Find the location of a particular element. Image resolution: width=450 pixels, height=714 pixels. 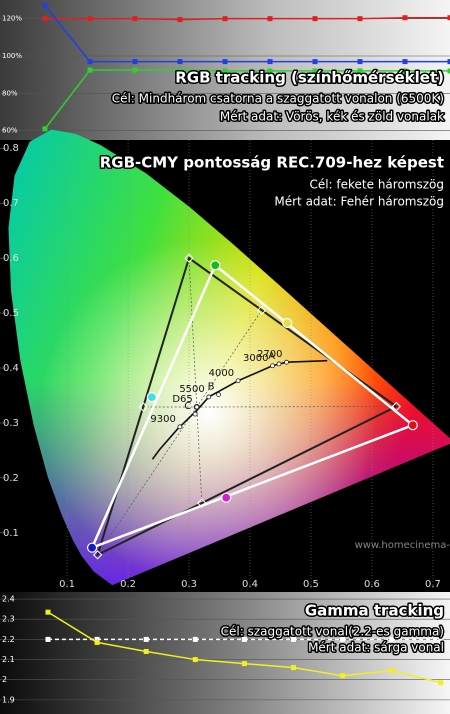

y-tick-label: 0.5 is located at coordinates (11, 313).